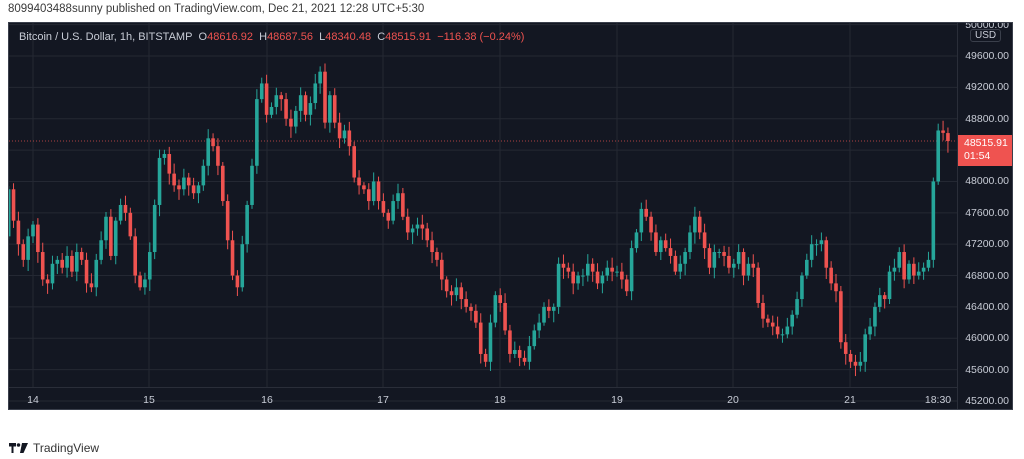 This screenshot has height=459, width=1024. I want to click on tradingview-name: TradingView, so click(66, 448).